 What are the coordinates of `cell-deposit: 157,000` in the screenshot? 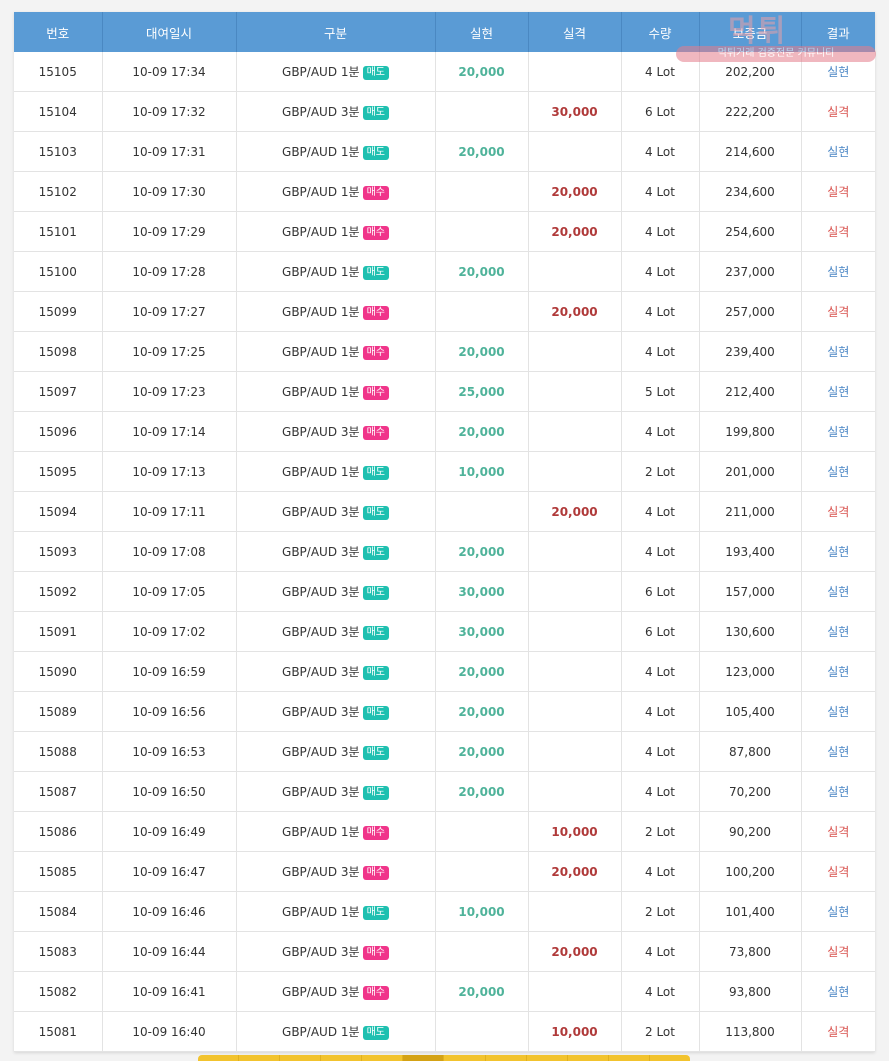 It's located at (750, 591).